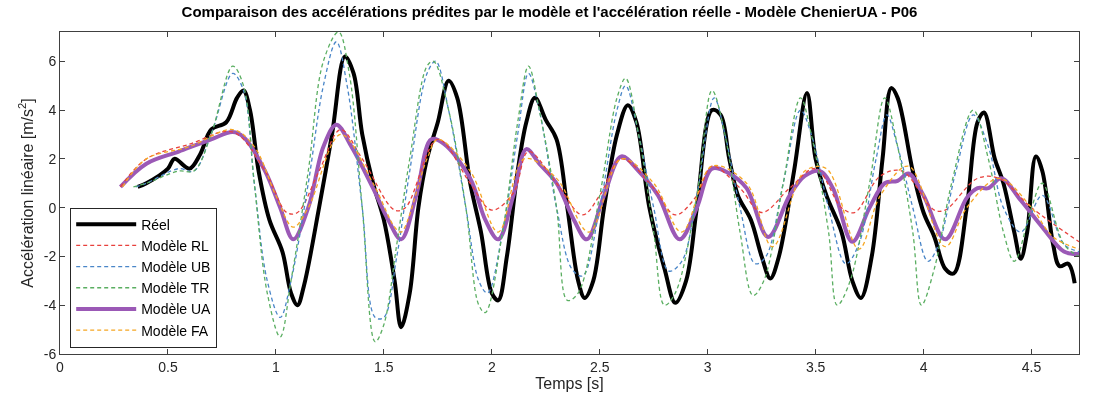  I want to click on y-tick-label: 0, so click(52, 207).